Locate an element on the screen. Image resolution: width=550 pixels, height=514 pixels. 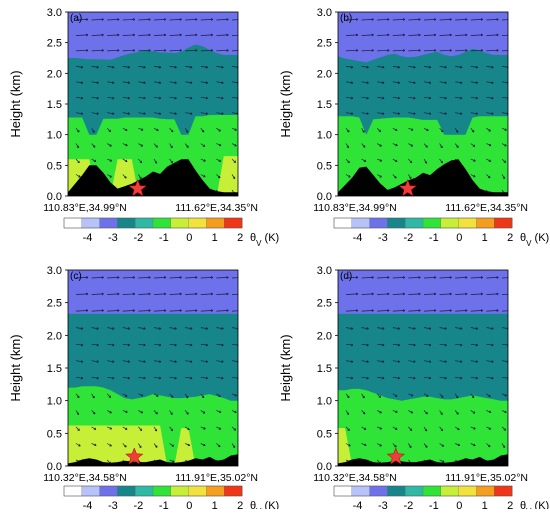
y-tick-label: 0.5 is located at coordinates (54, 166).